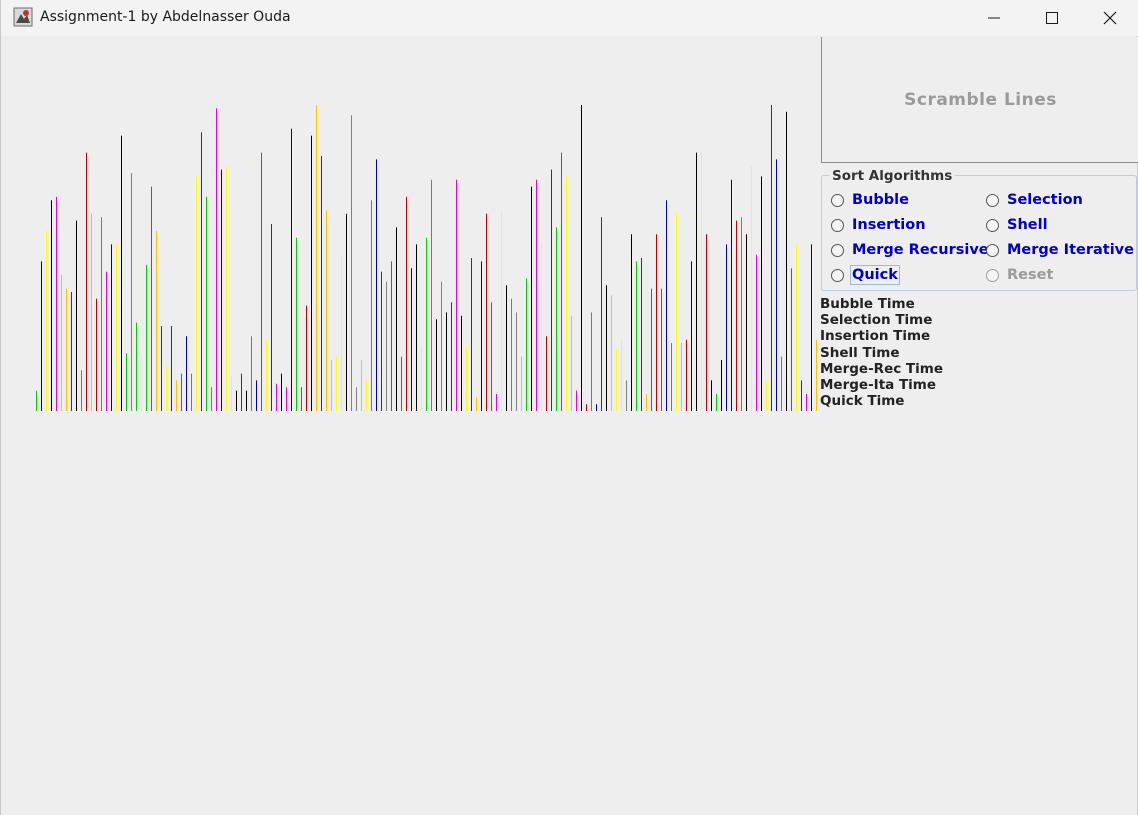 This screenshot has width=1138, height=815. I want to click on sort-algorithms-legend: Sort Algorithms, so click(892, 176).